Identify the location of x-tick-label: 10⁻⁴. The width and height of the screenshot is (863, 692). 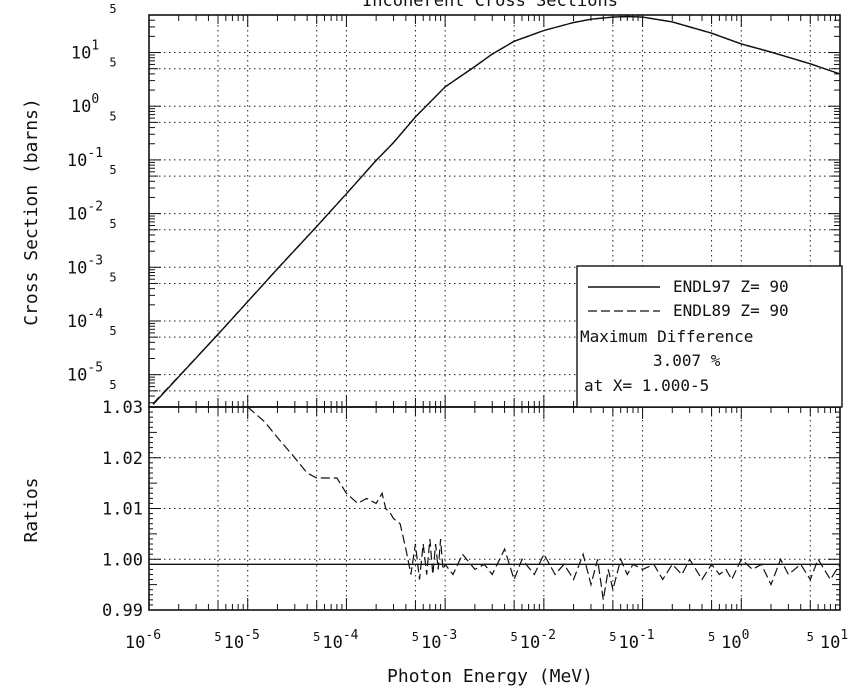
(340, 640).